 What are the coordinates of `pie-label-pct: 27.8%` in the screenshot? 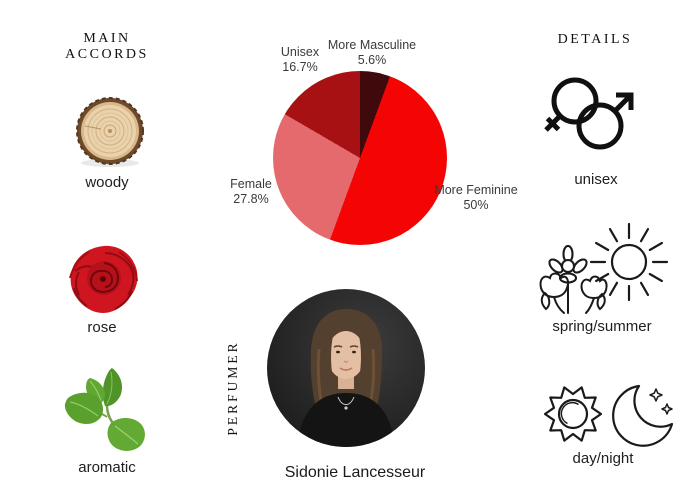 It's located at (251, 199).